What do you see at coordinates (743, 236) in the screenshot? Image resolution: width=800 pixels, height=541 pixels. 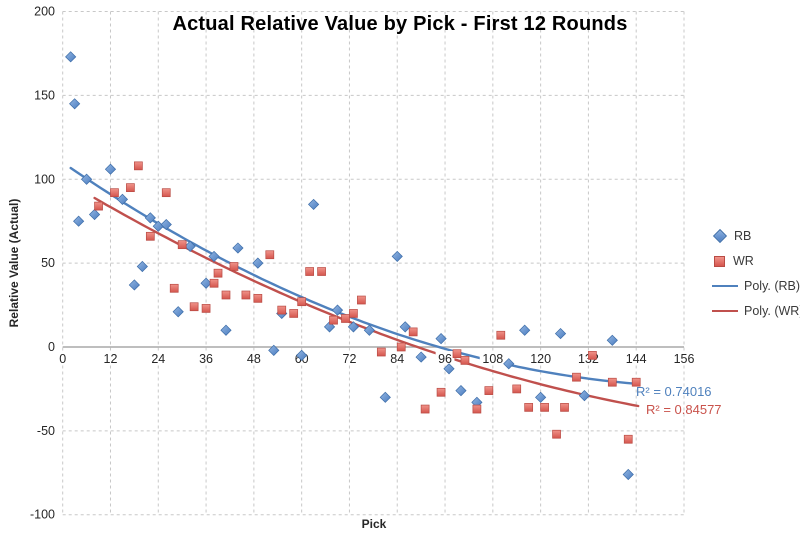 I see `legend-label-rb: RB` at bounding box center [743, 236].